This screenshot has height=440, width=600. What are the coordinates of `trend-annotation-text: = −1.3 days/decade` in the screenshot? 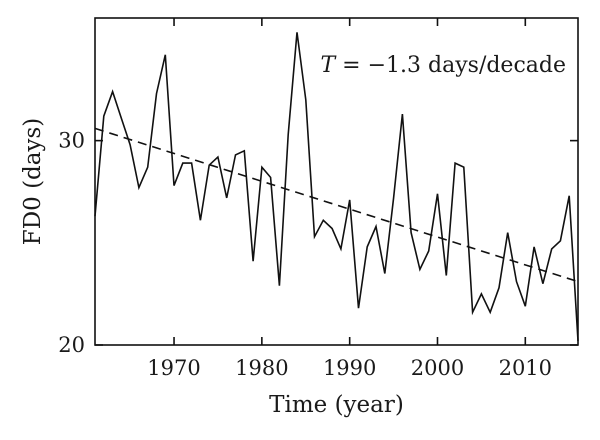 It's located at (450, 65).